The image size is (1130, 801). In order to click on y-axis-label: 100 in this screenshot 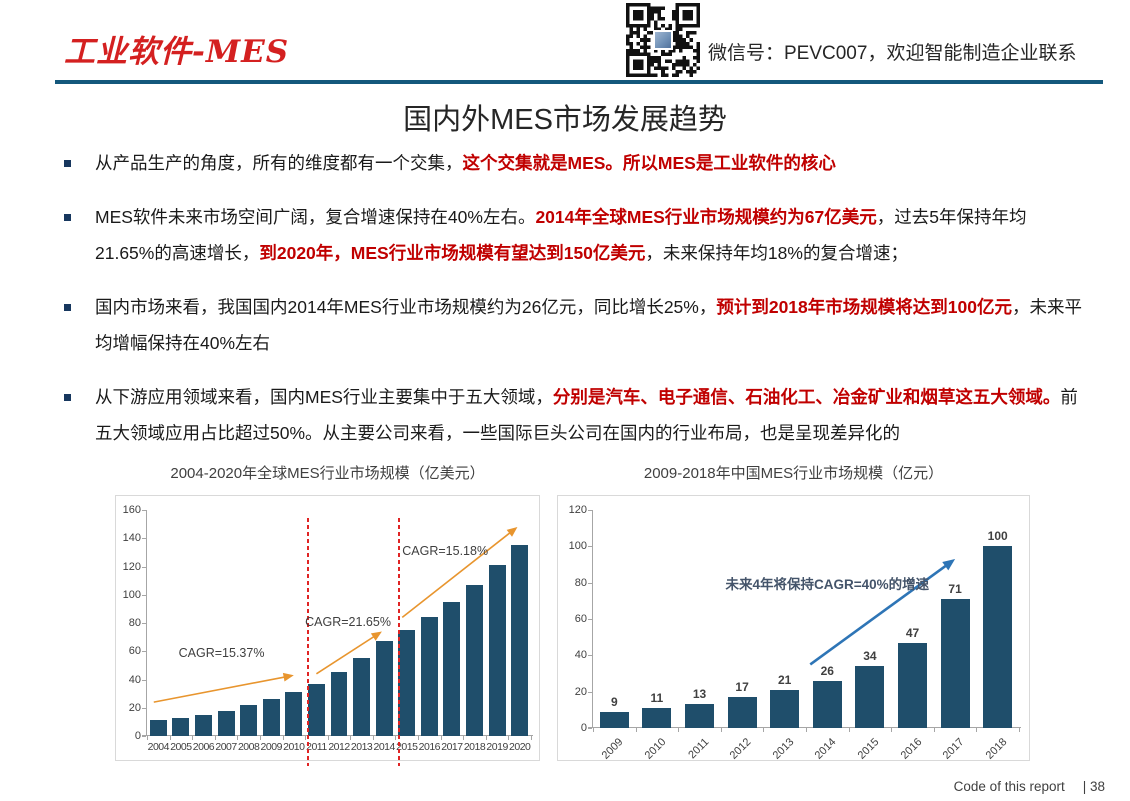, I will do `click(577, 546)`.